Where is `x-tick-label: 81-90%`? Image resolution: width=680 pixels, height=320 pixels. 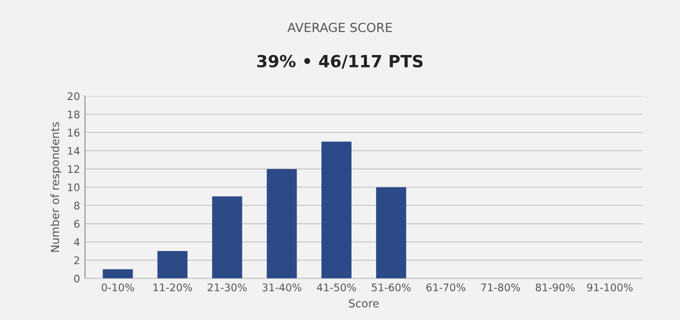 x-tick-label: 81-90% is located at coordinates (555, 287).